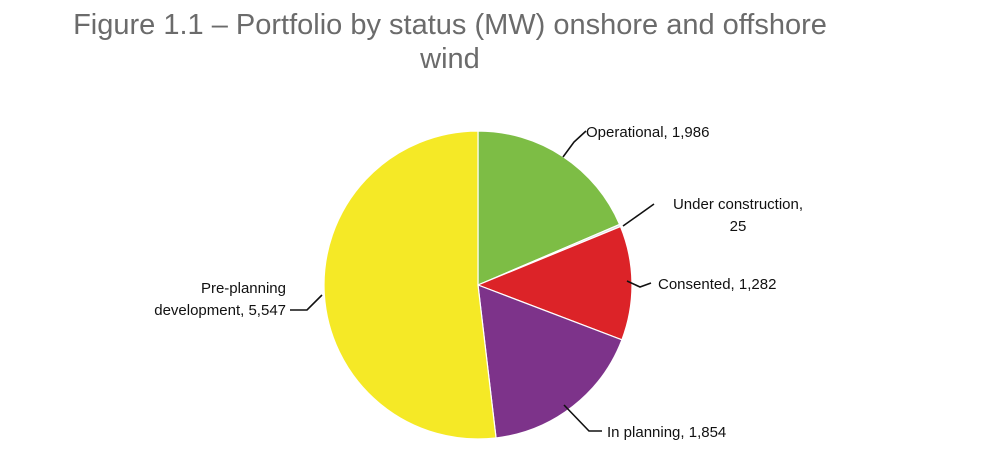 This screenshot has height=464, width=999. I want to click on slice-label-line: Operational, 1,986, so click(647, 132).